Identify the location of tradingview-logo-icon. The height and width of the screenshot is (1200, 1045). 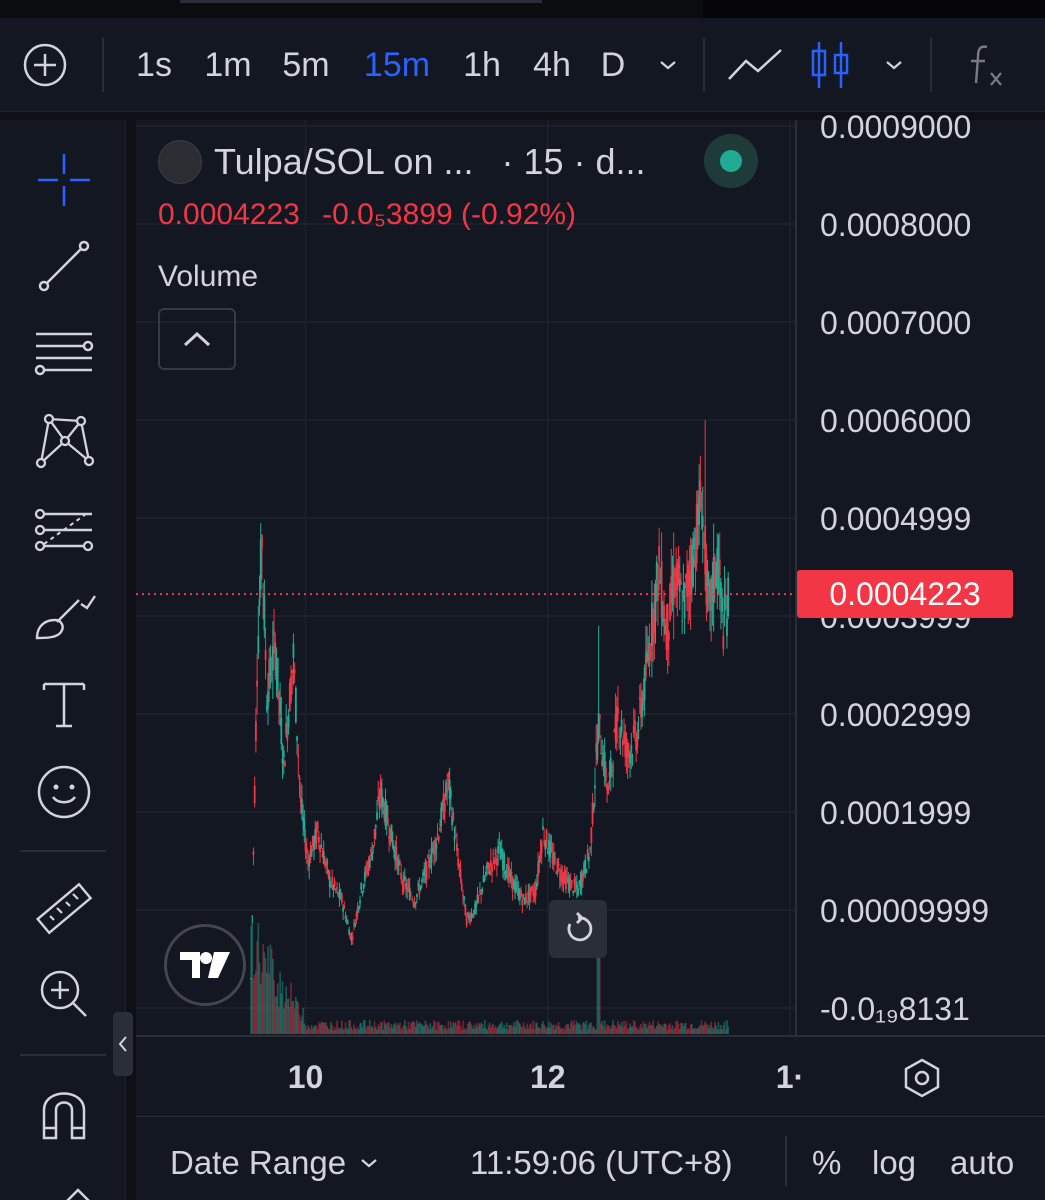
(205, 965).